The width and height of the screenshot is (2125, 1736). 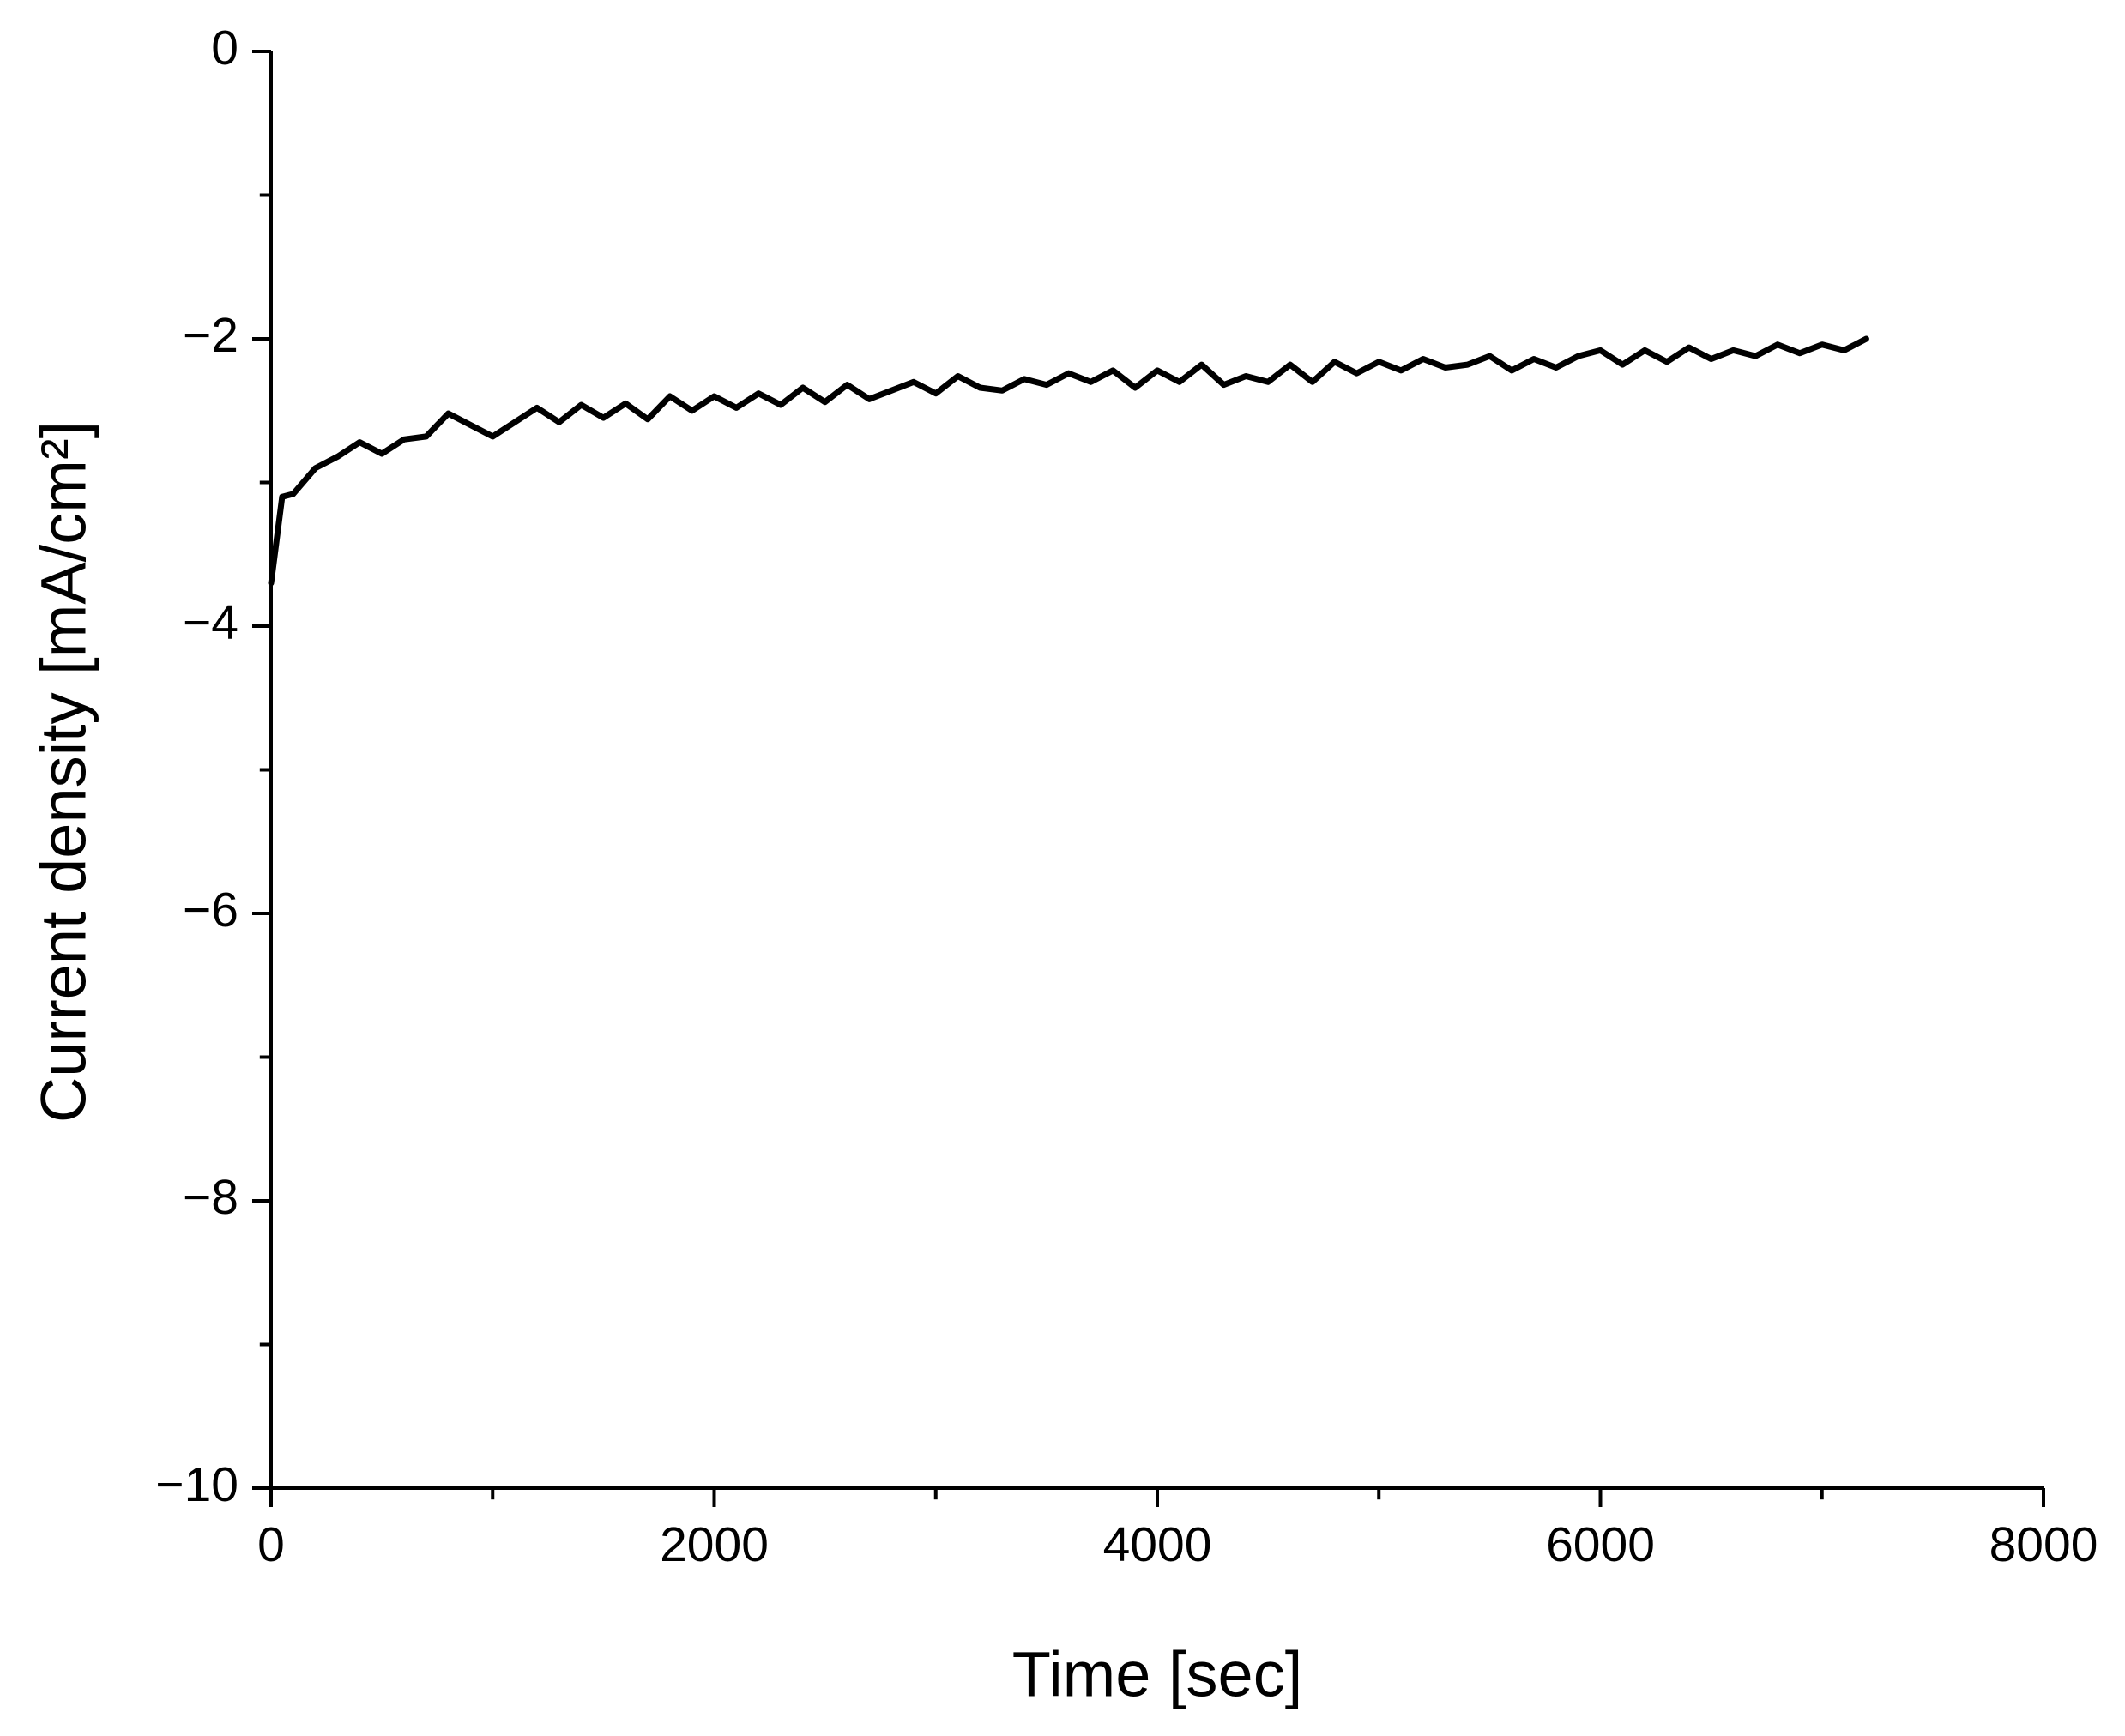 What do you see at coordinates (2044, 1544) in the screenshot?
I see `x-tick-label: 8000` at bounding box center [2044, 1544].